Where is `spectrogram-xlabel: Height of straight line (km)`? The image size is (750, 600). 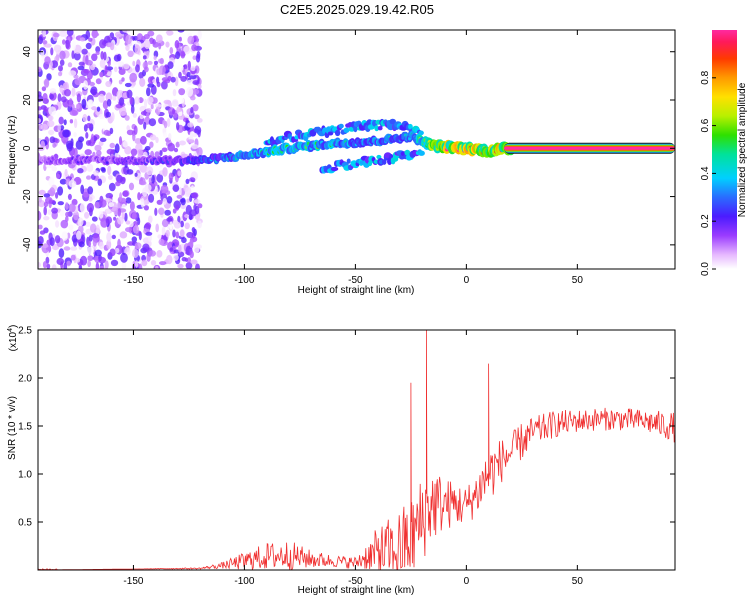
spectrogram-xlabel: Height of straight line (km) is located at coordinates (356, 290).